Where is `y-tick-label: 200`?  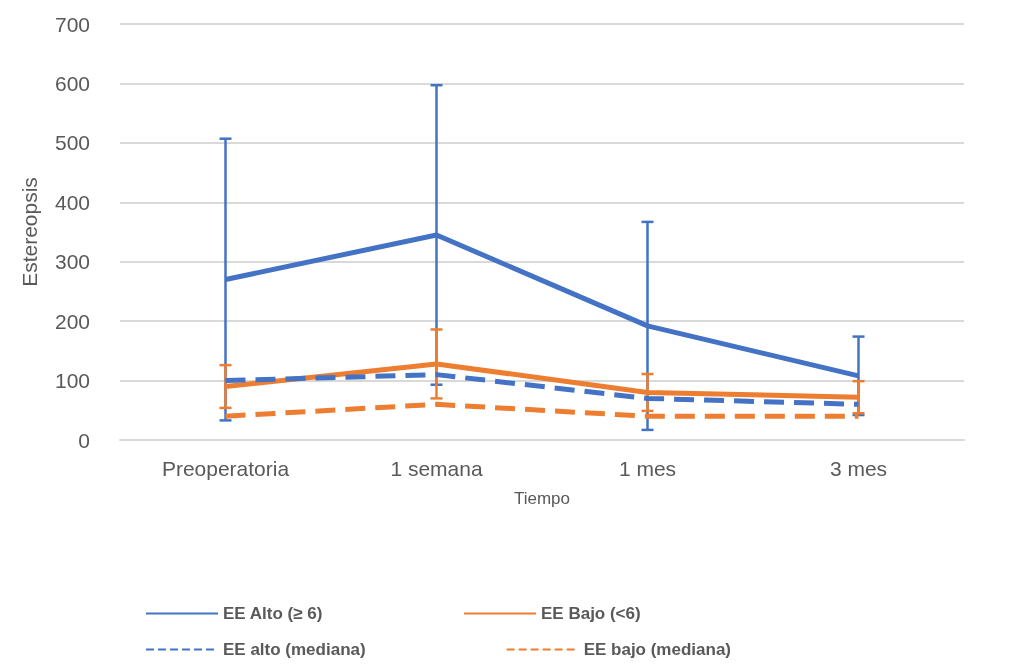
y-tick-label: 200 is located at coordinates (72, 321).